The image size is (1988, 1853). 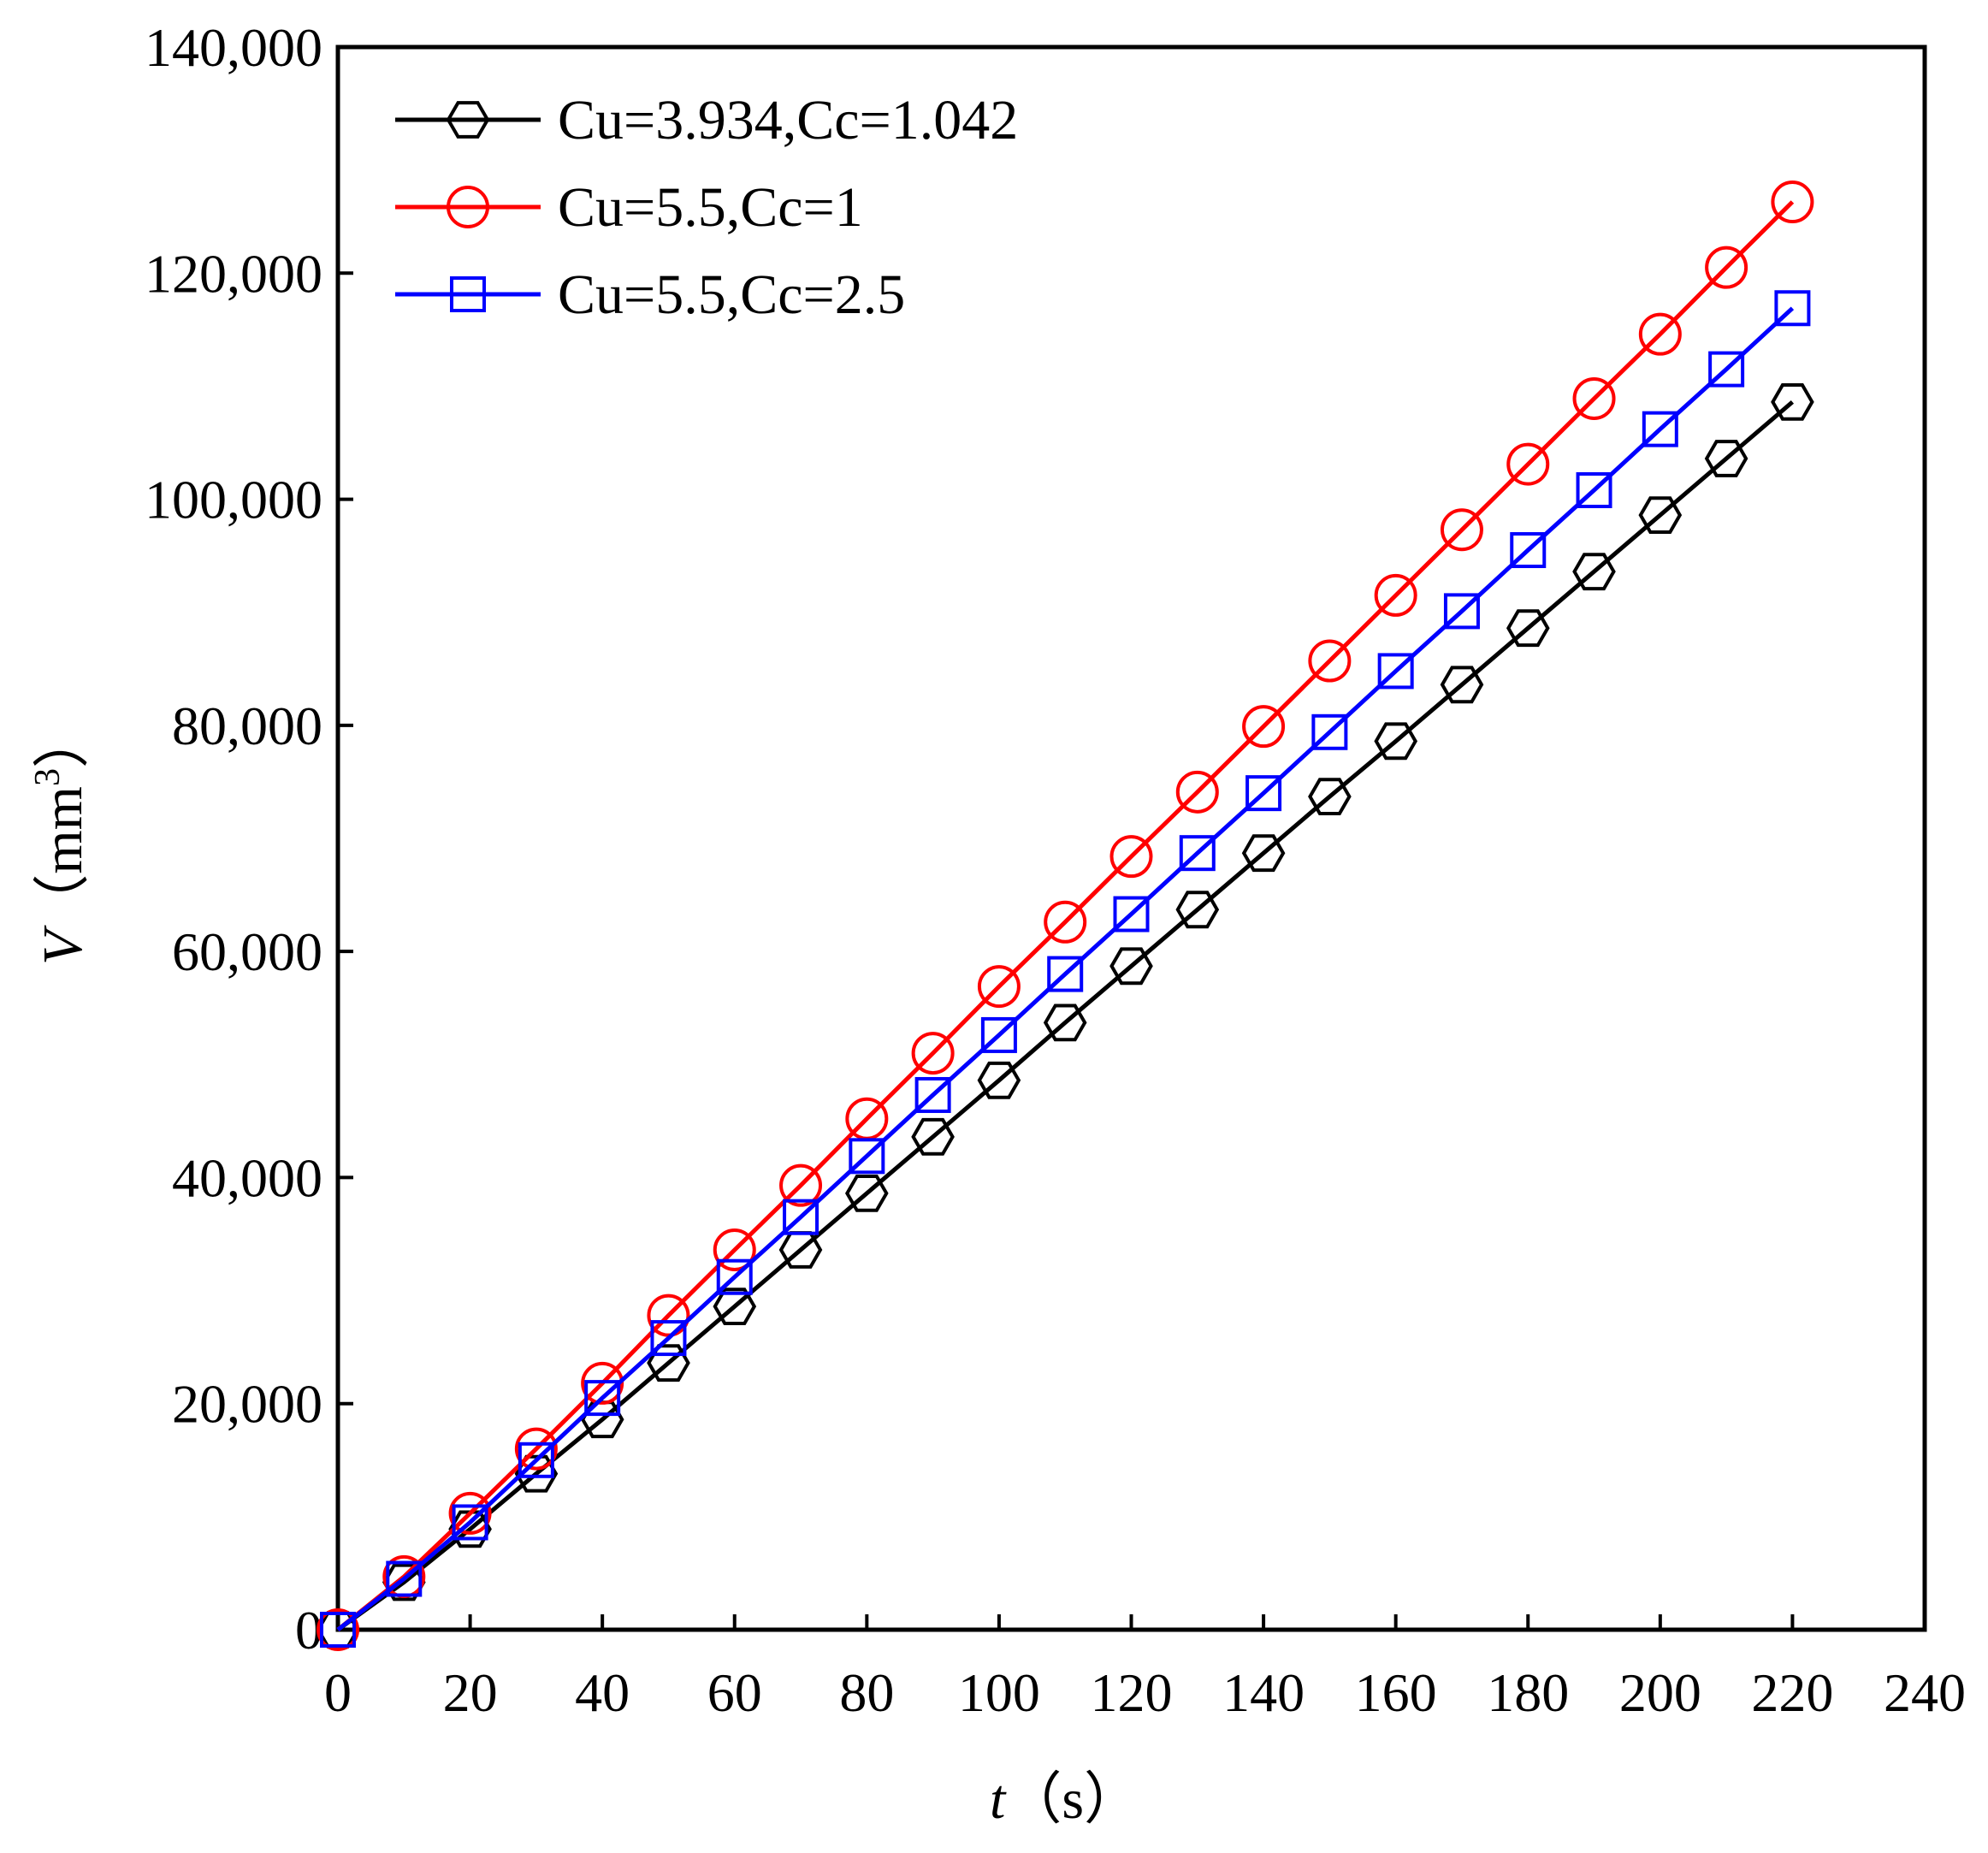 What do you see at coordinates (233, 500) in the screenshot?
I see `y-tick-label: 100,000` at bounding box center [233, 500].